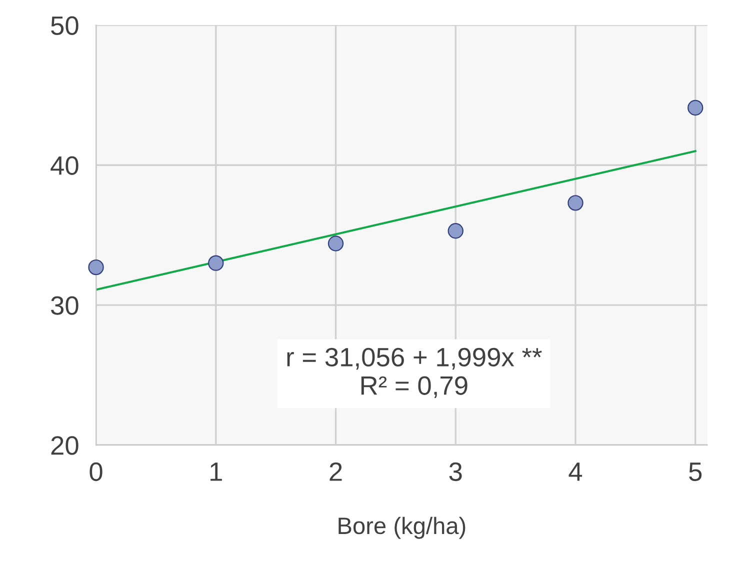 This screenshot has width=733, height=572. Describe the element at coordinates (455, 472) in the screenshot. I see `x-tick-label: 3` at that location.